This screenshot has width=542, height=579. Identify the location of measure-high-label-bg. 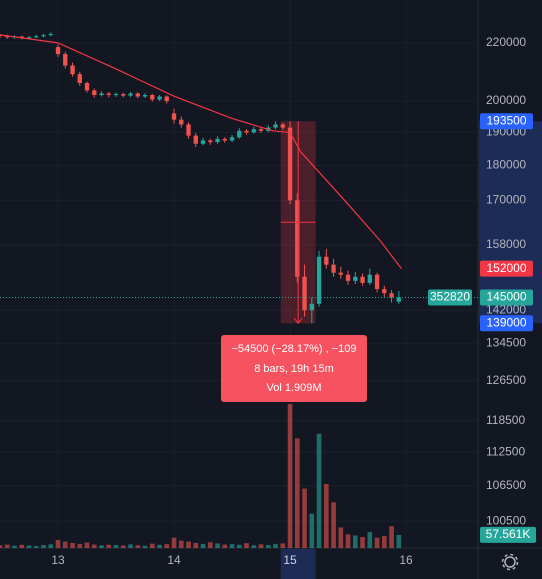
(506, 121).